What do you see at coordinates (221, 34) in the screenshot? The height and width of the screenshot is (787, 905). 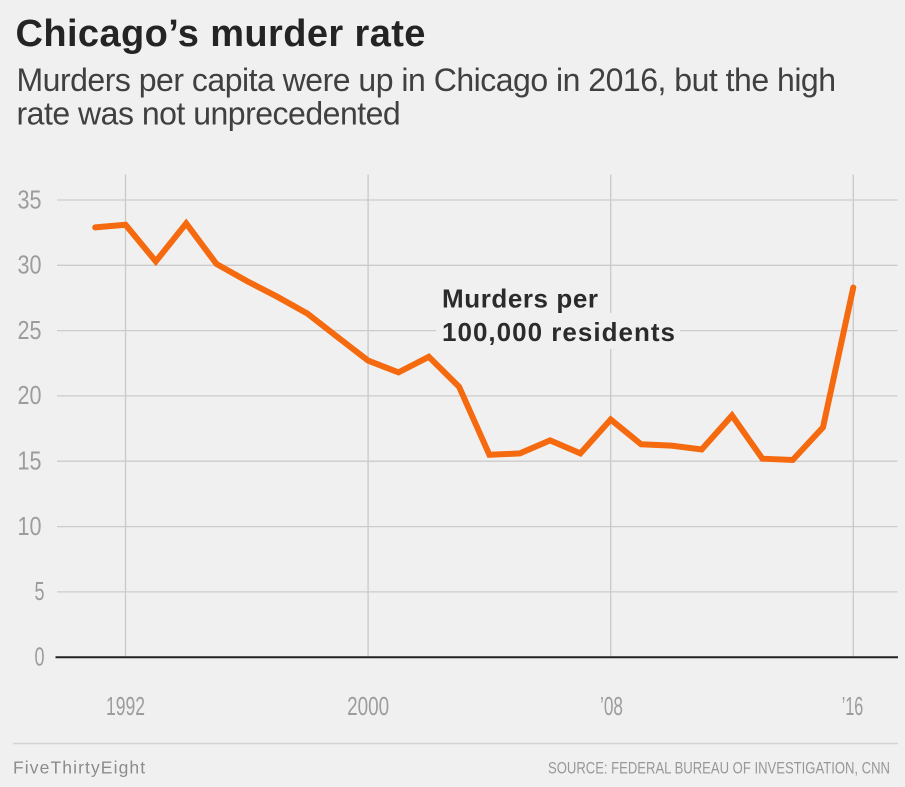 I see `svg-text: Chicago’s murder rate` at bounding box center [221, 34].